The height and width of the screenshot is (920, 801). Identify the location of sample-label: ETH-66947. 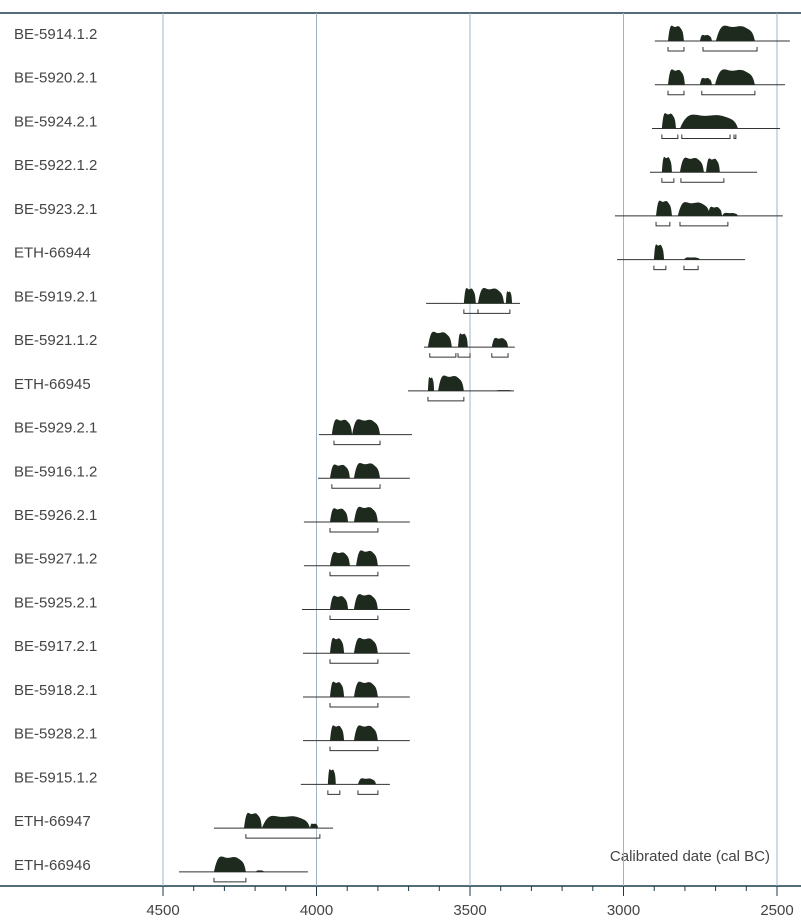
(52, 821).